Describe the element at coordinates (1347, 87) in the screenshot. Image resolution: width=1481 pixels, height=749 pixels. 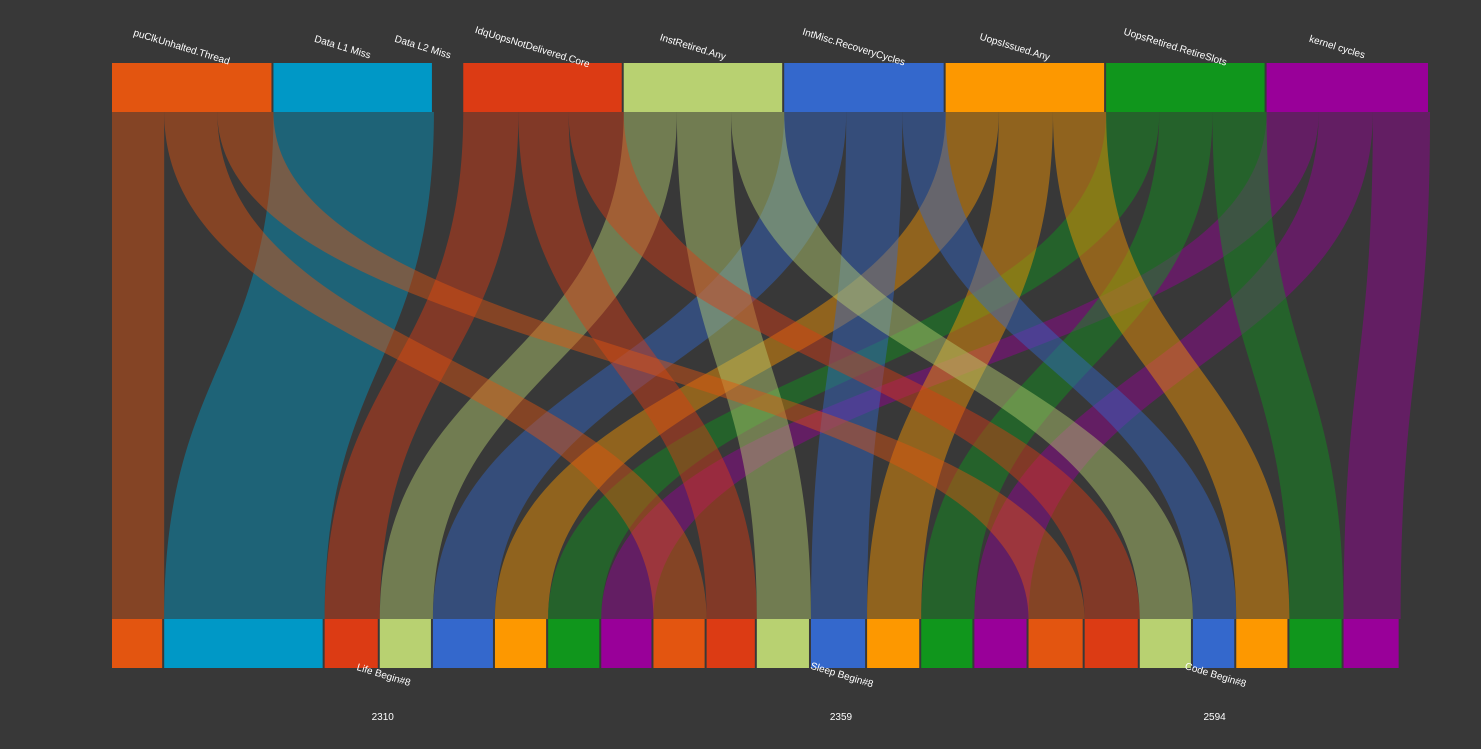
I see `node-kernel-cycles` at that location.